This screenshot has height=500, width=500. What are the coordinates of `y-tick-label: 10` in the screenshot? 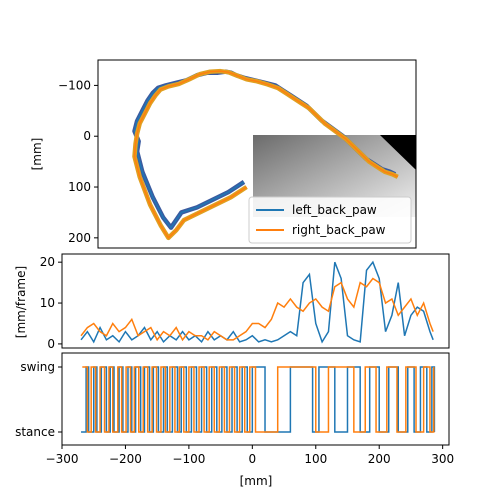 It's located at (47, 303).